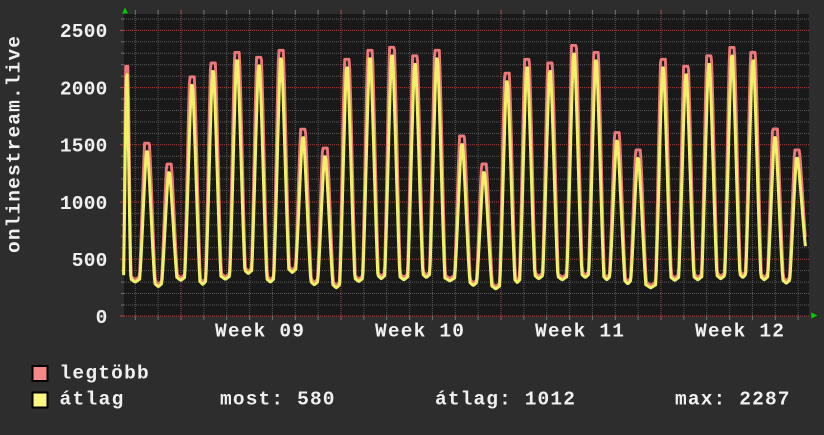  Describe the element at coordinates (102, 318) in the screenshot. I see `svg-text: 0` at that location.